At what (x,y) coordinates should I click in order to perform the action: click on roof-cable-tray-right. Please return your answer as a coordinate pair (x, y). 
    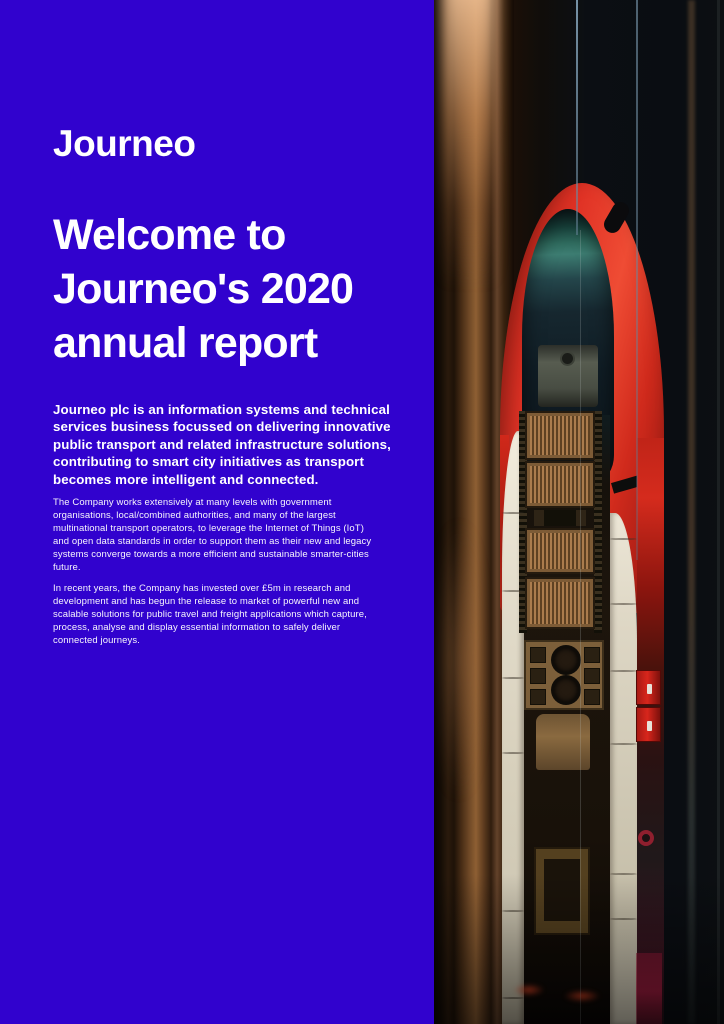
    Looking at the image, I should click on (598, 522).